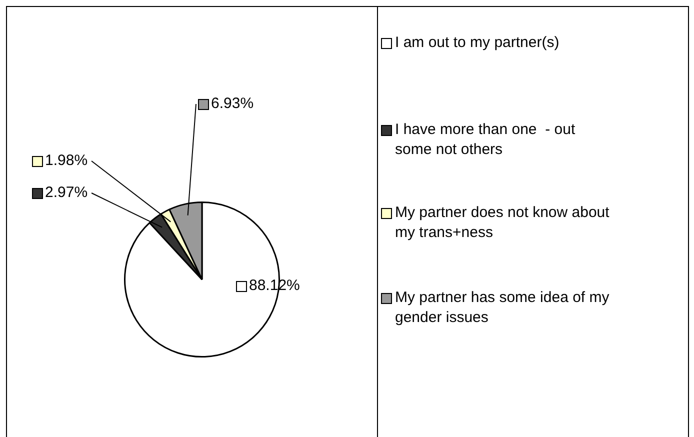 This screenshot has width=694, height=437. What do you see at coordinates (502, 223) in the screenshot?
I see `legend-label: My partner does not know about my trans+ness` at bounding box center [502, 223].